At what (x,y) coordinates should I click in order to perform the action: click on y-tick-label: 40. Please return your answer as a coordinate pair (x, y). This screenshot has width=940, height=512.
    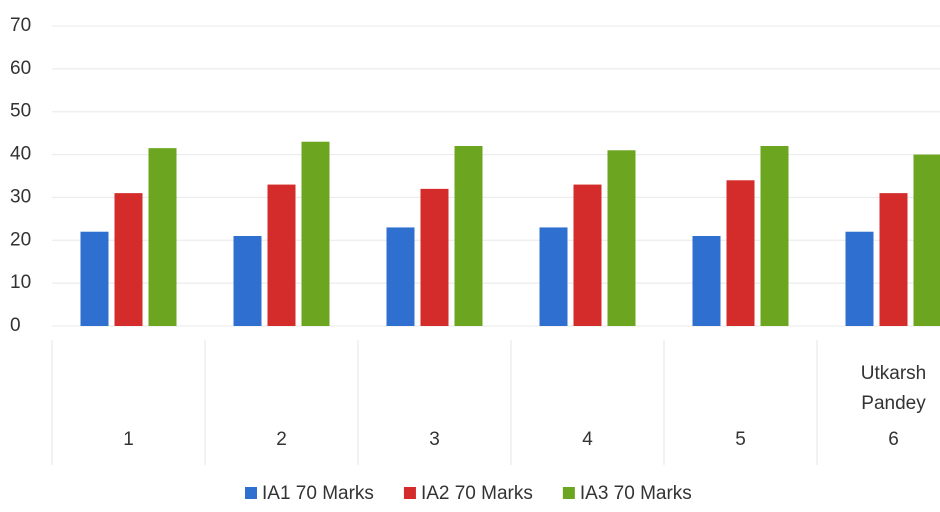
    Looking at the image, I should click on (20, 154).